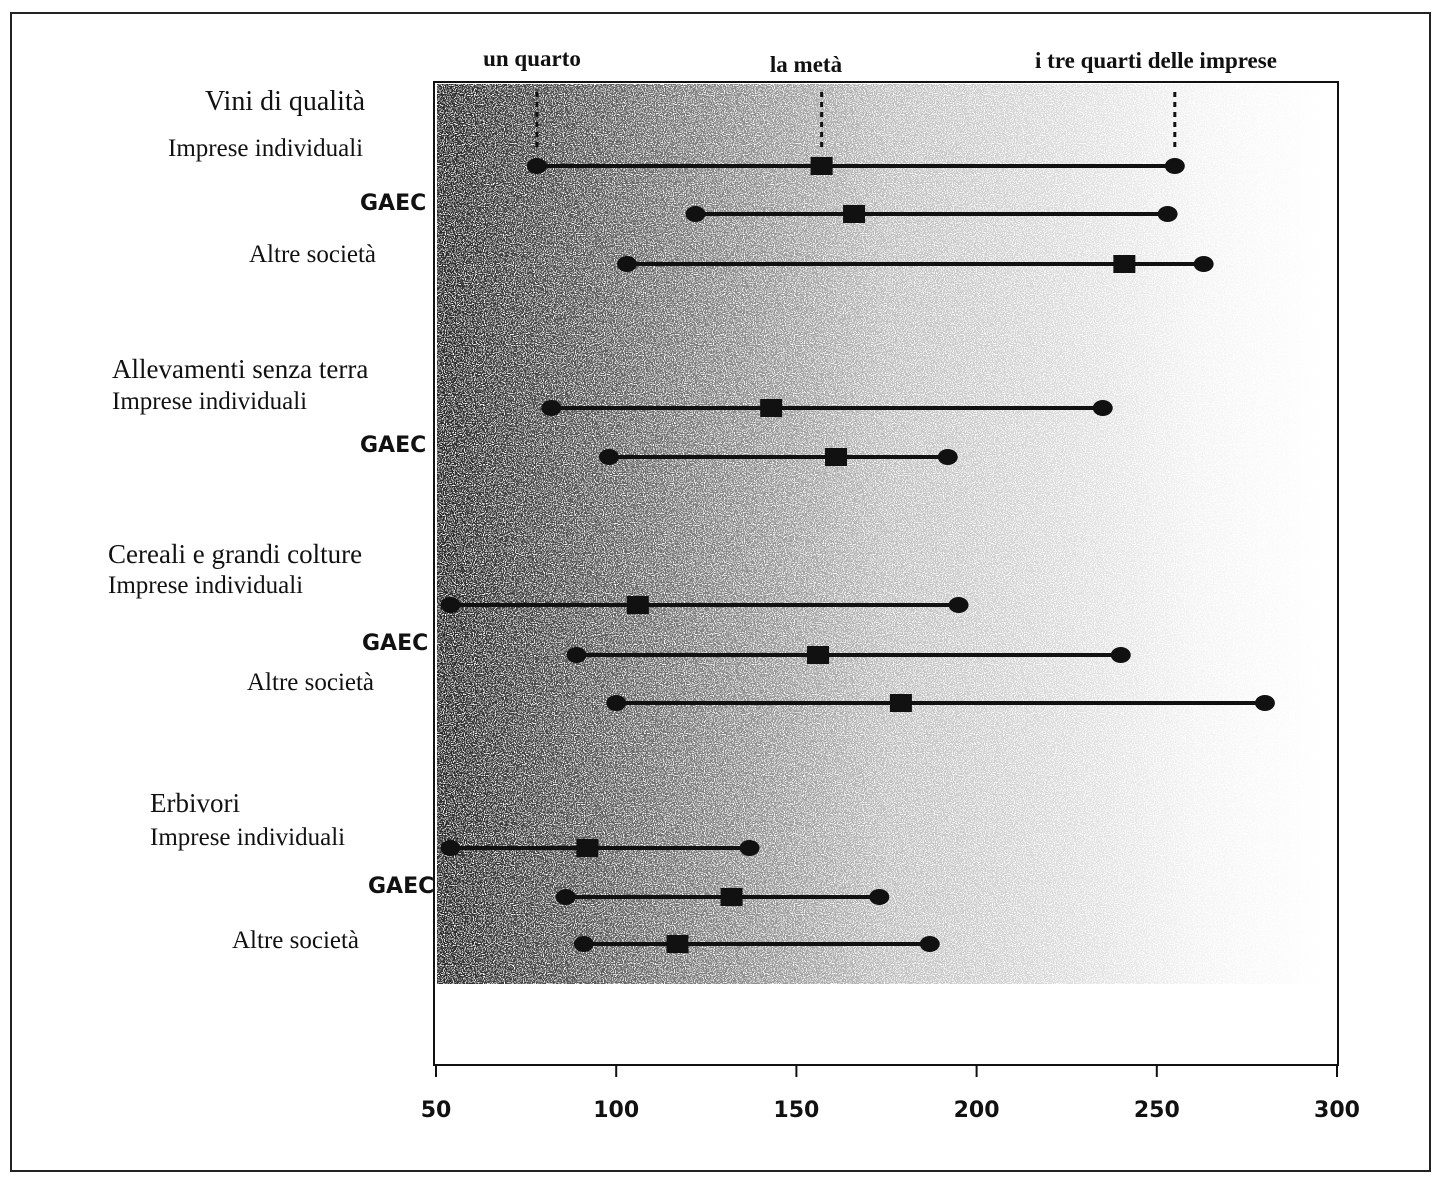 Image resolution: width=1444 pixels, height=1181 pixels. Describe the element at coordinates (532, 58) in the screenshot. I see `reference-label-q1: un quarto` at that location.